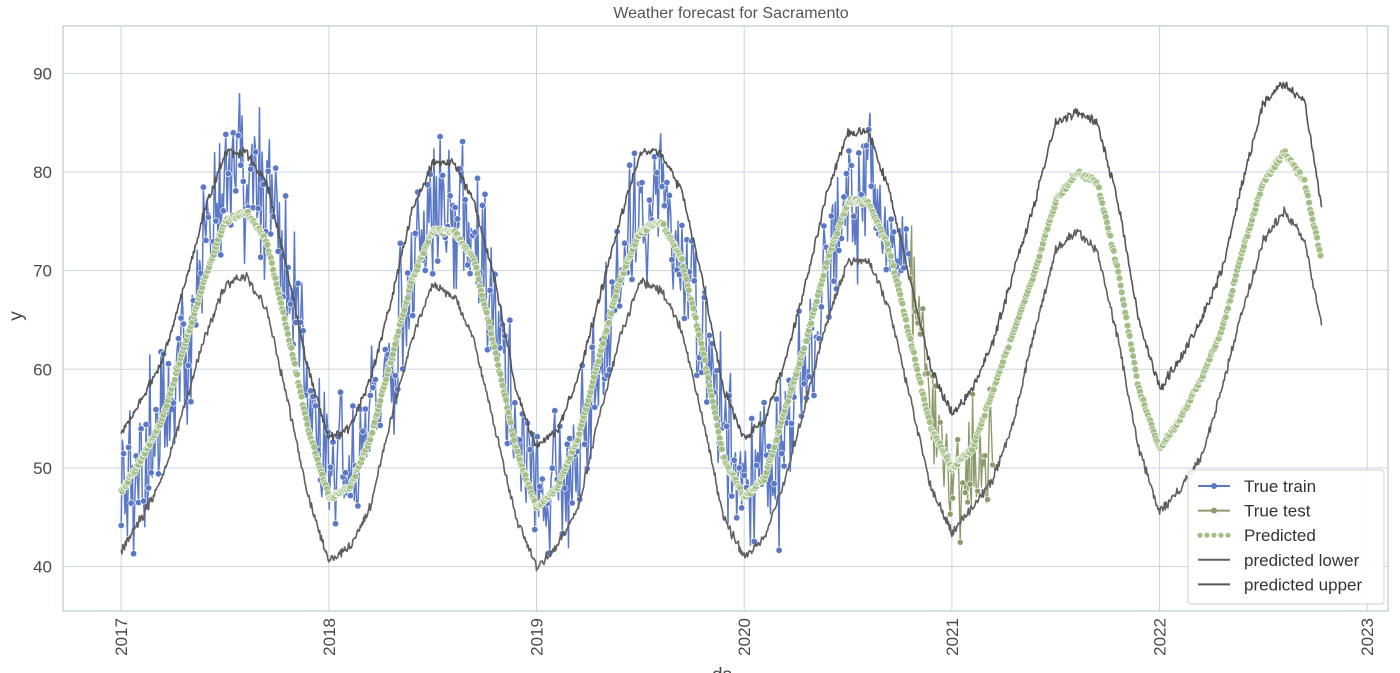 This screenshot has width=1400, height=673. I want to click on y-tick-label-40: 40, so click(42, 567).